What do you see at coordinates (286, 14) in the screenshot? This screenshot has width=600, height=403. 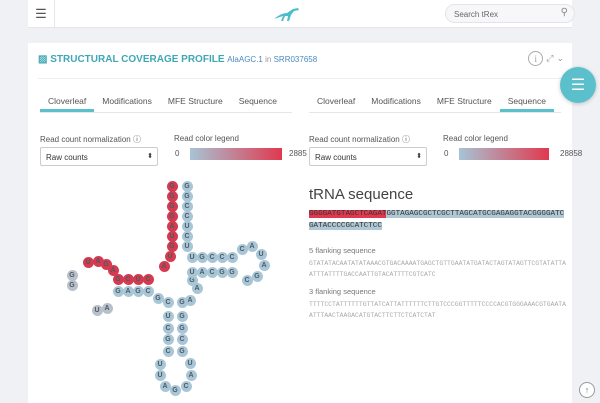 I see `trex-logo` at bounding box center [286, 14].